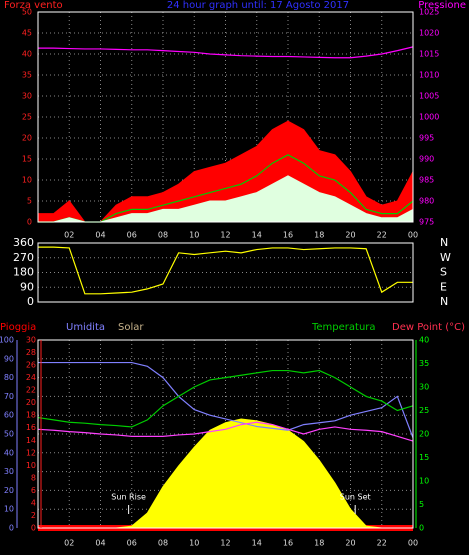 This screenshot has height=555, width=469. Describe the element at coordinates (428, 327) in the screenshot. I see `legend-entry: Dew Point (°C)` at that location.